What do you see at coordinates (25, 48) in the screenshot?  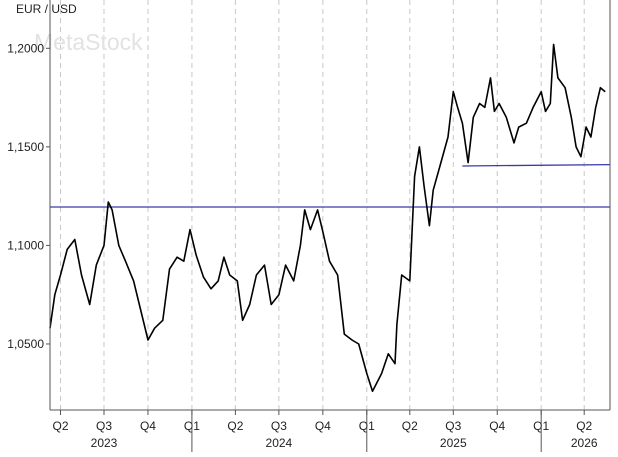 I see `y-tick-label: 1,2000` at bounding box center [25, 48].